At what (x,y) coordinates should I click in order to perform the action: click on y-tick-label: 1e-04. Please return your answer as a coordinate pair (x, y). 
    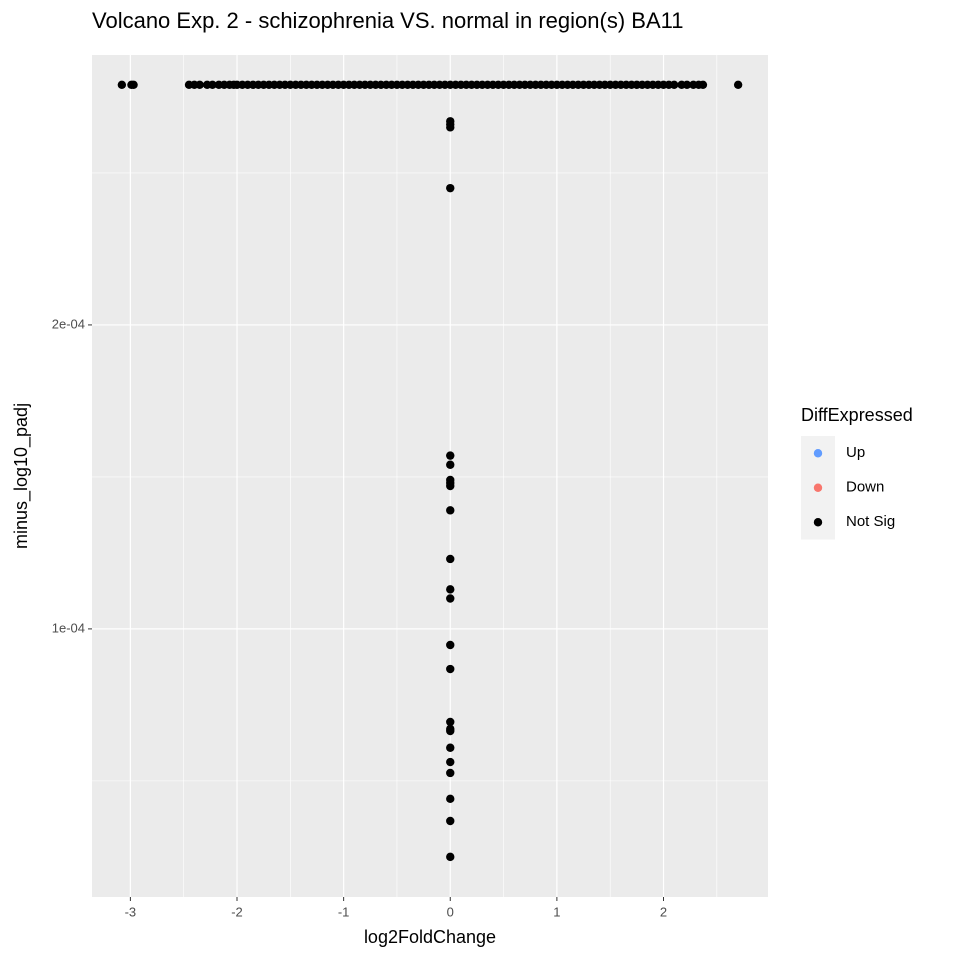
    Looking at the image, I should click on (68, 627).